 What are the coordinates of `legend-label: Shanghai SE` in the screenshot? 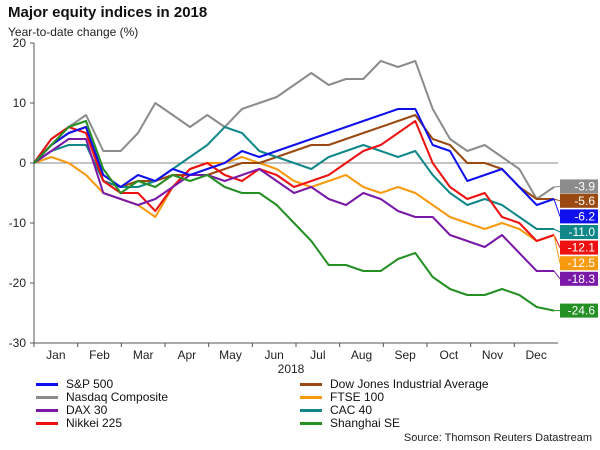 It's located at (365, 423).